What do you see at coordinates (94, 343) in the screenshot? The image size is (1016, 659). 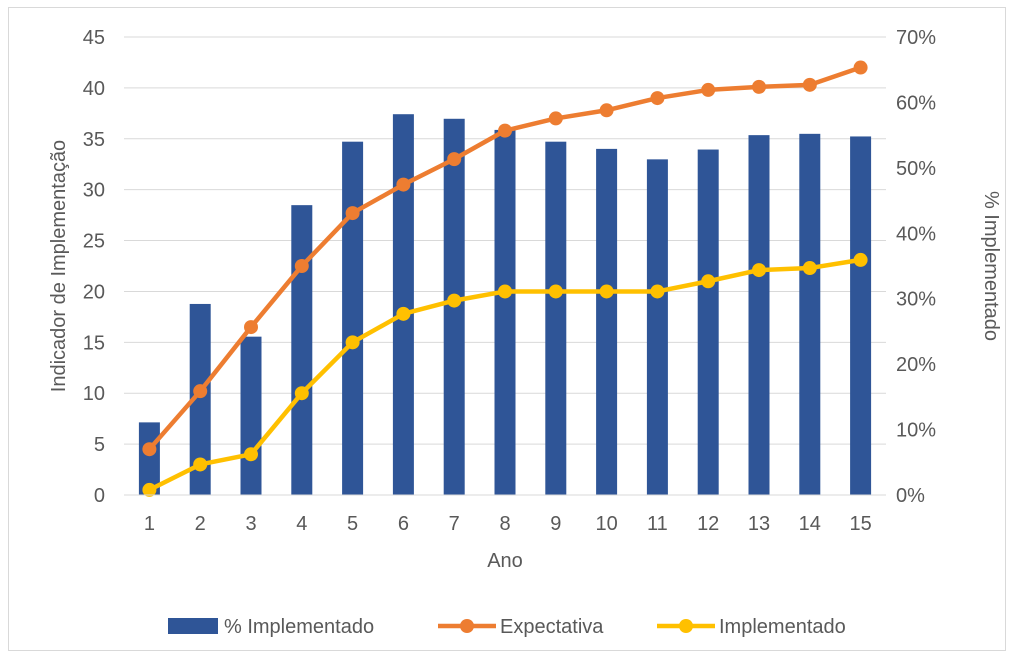 I see `y-tick-label: 15` at bounding box center [94, 343].